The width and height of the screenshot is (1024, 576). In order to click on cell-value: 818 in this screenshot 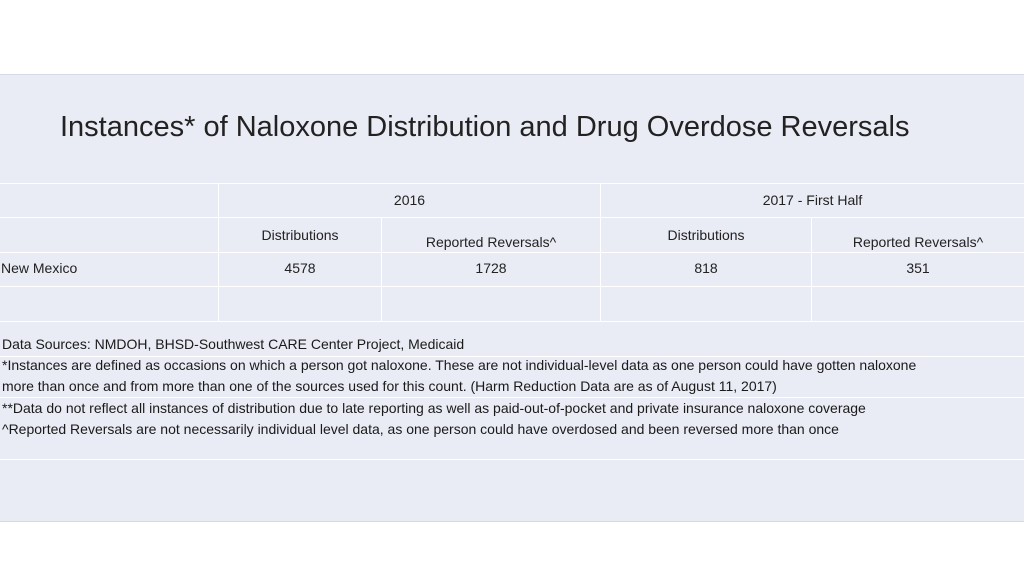, I will do `click(706, 268)`.